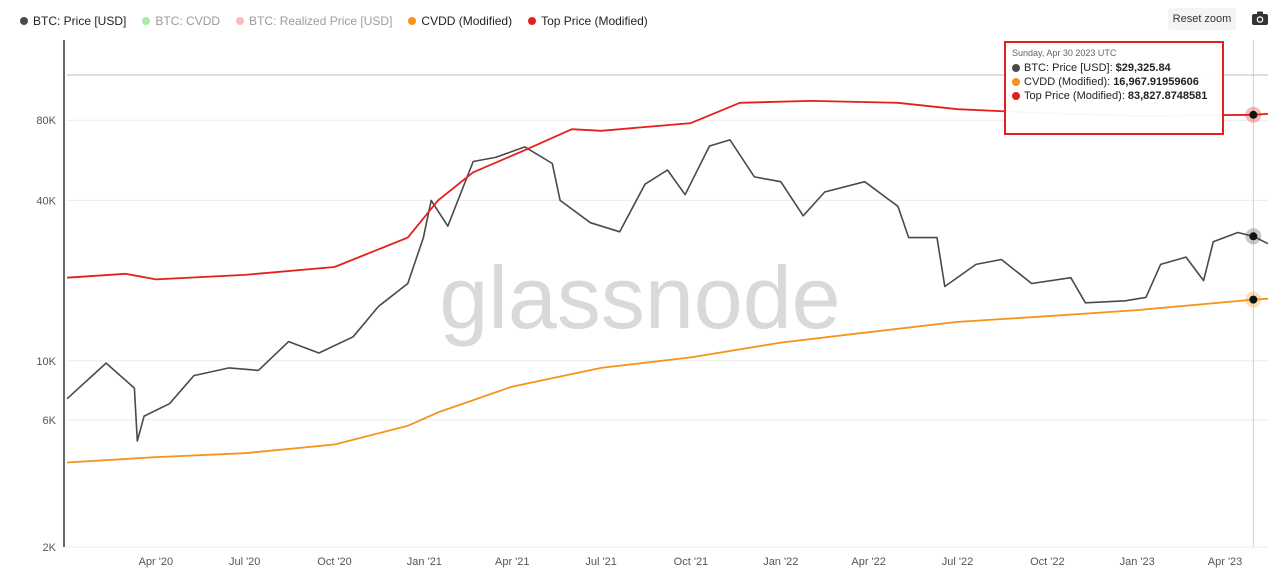  I want to click on x-tick-label: Jul '21, so click(600, 562).